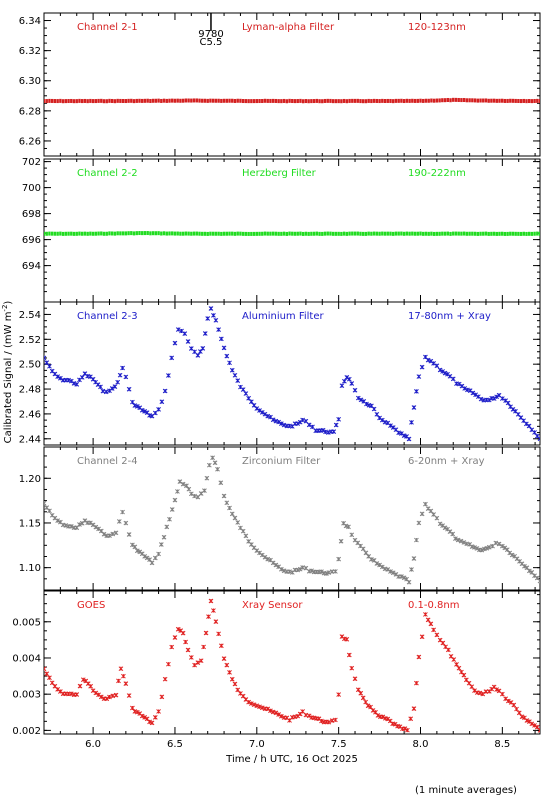 Image resolution: width=550 pixels, height=800 pixels. I want to click on x-axis-title: Time / h UTC, 16 Oct 2025, so click(291, 759).